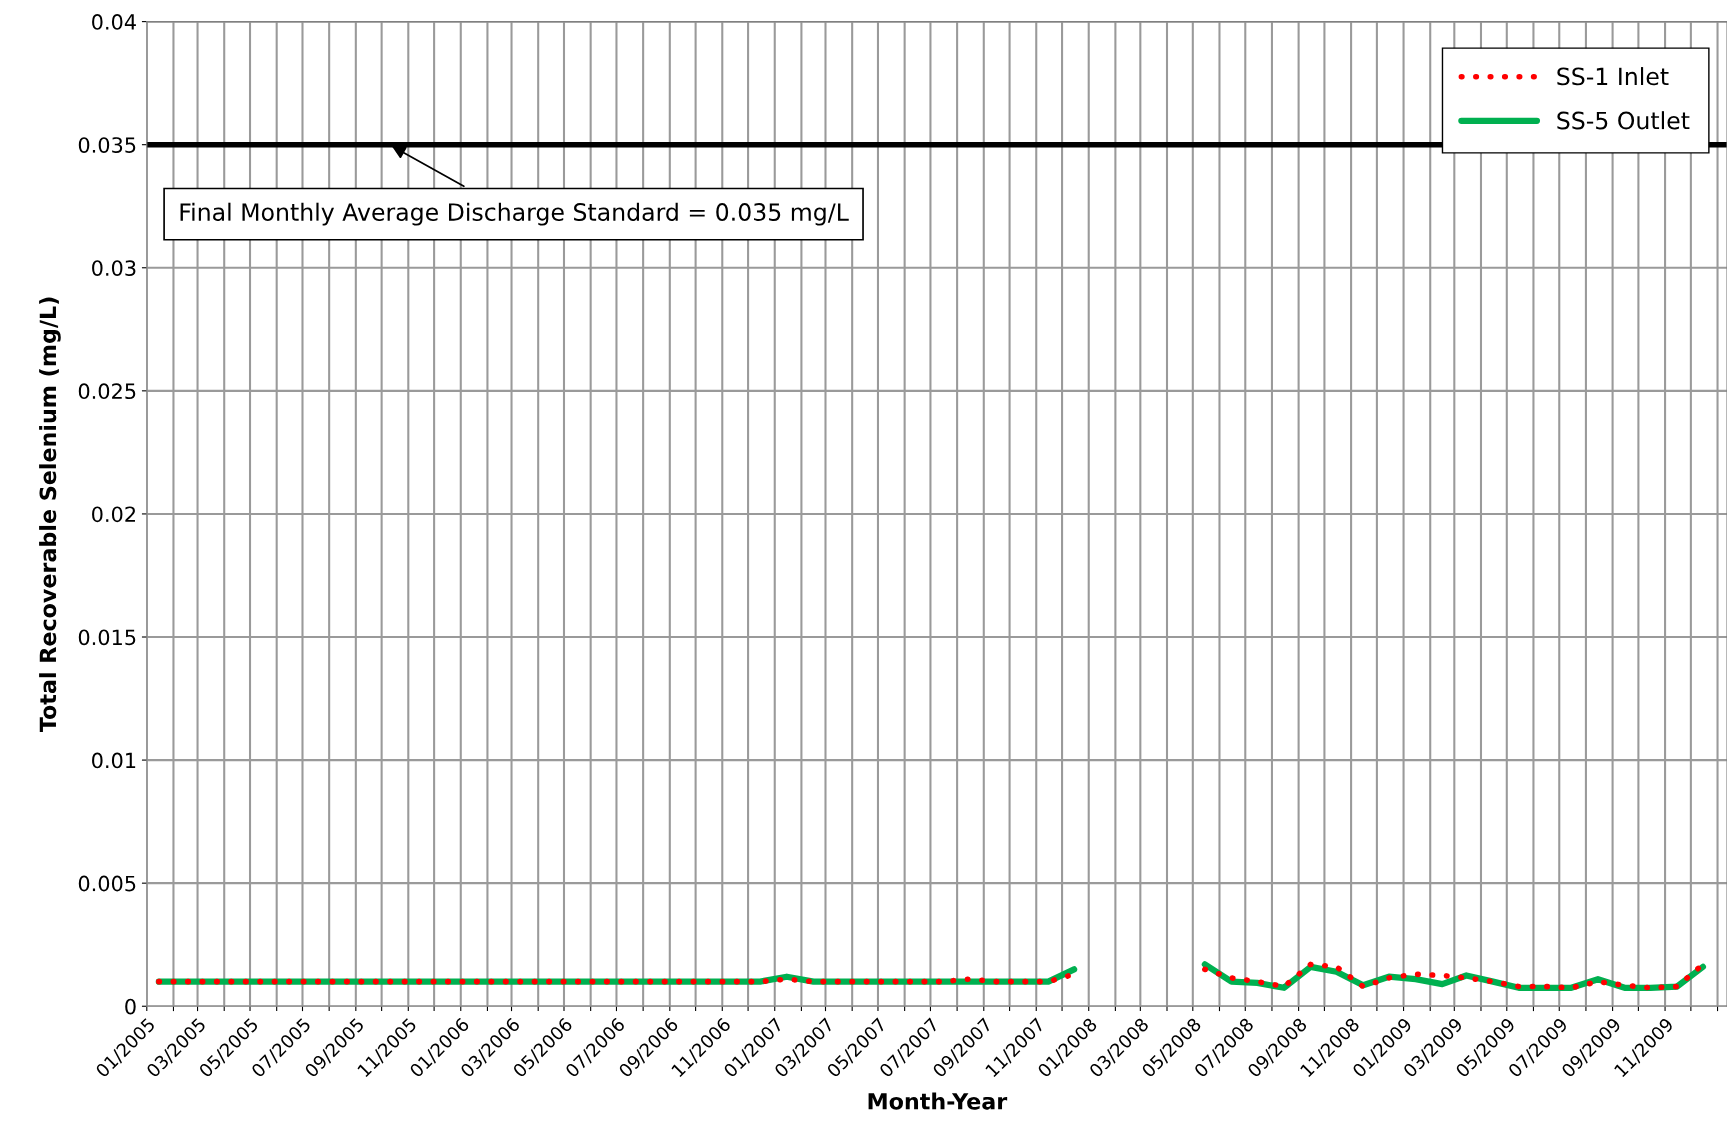 Image resolution: width=1727 pixels, height=1137 pixels. I want to click on y-tick-label: 0.035, so click(107, 145).